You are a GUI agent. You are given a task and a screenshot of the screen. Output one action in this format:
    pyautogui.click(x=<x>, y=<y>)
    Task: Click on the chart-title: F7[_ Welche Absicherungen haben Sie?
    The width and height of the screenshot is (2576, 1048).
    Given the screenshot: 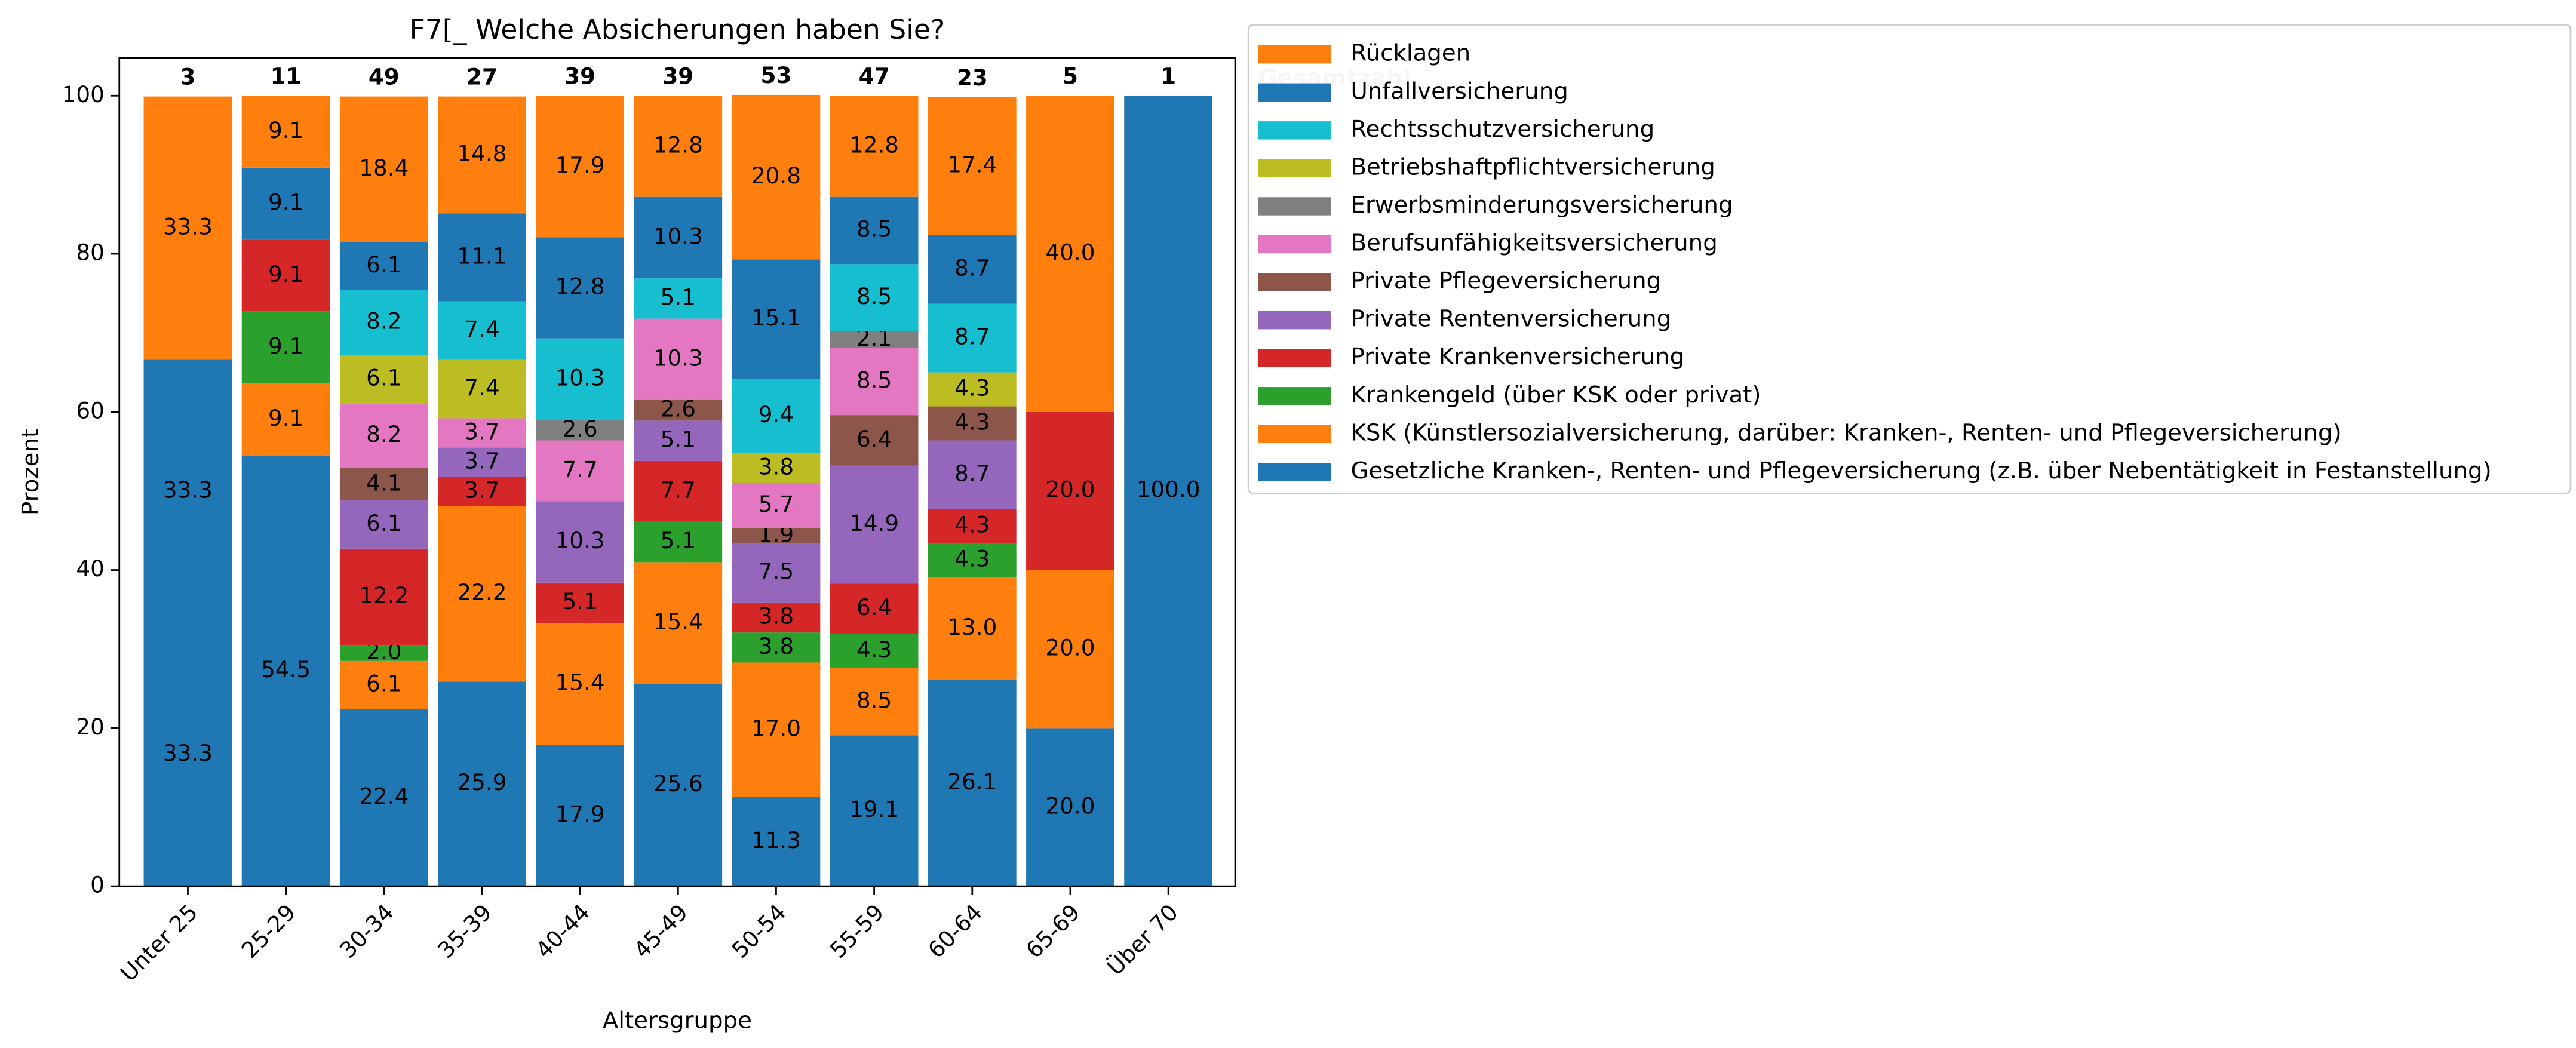 What is the action you would take?
    pyautogui.click(x=678, y=29)
    